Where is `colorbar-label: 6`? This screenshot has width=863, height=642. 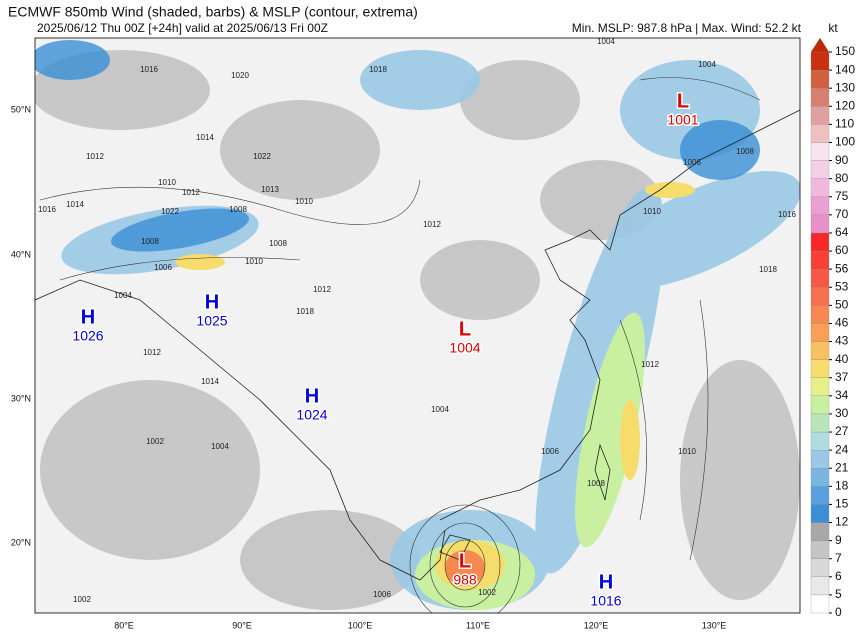
colorbar-label: 6 is located at coordinates (838, 576).